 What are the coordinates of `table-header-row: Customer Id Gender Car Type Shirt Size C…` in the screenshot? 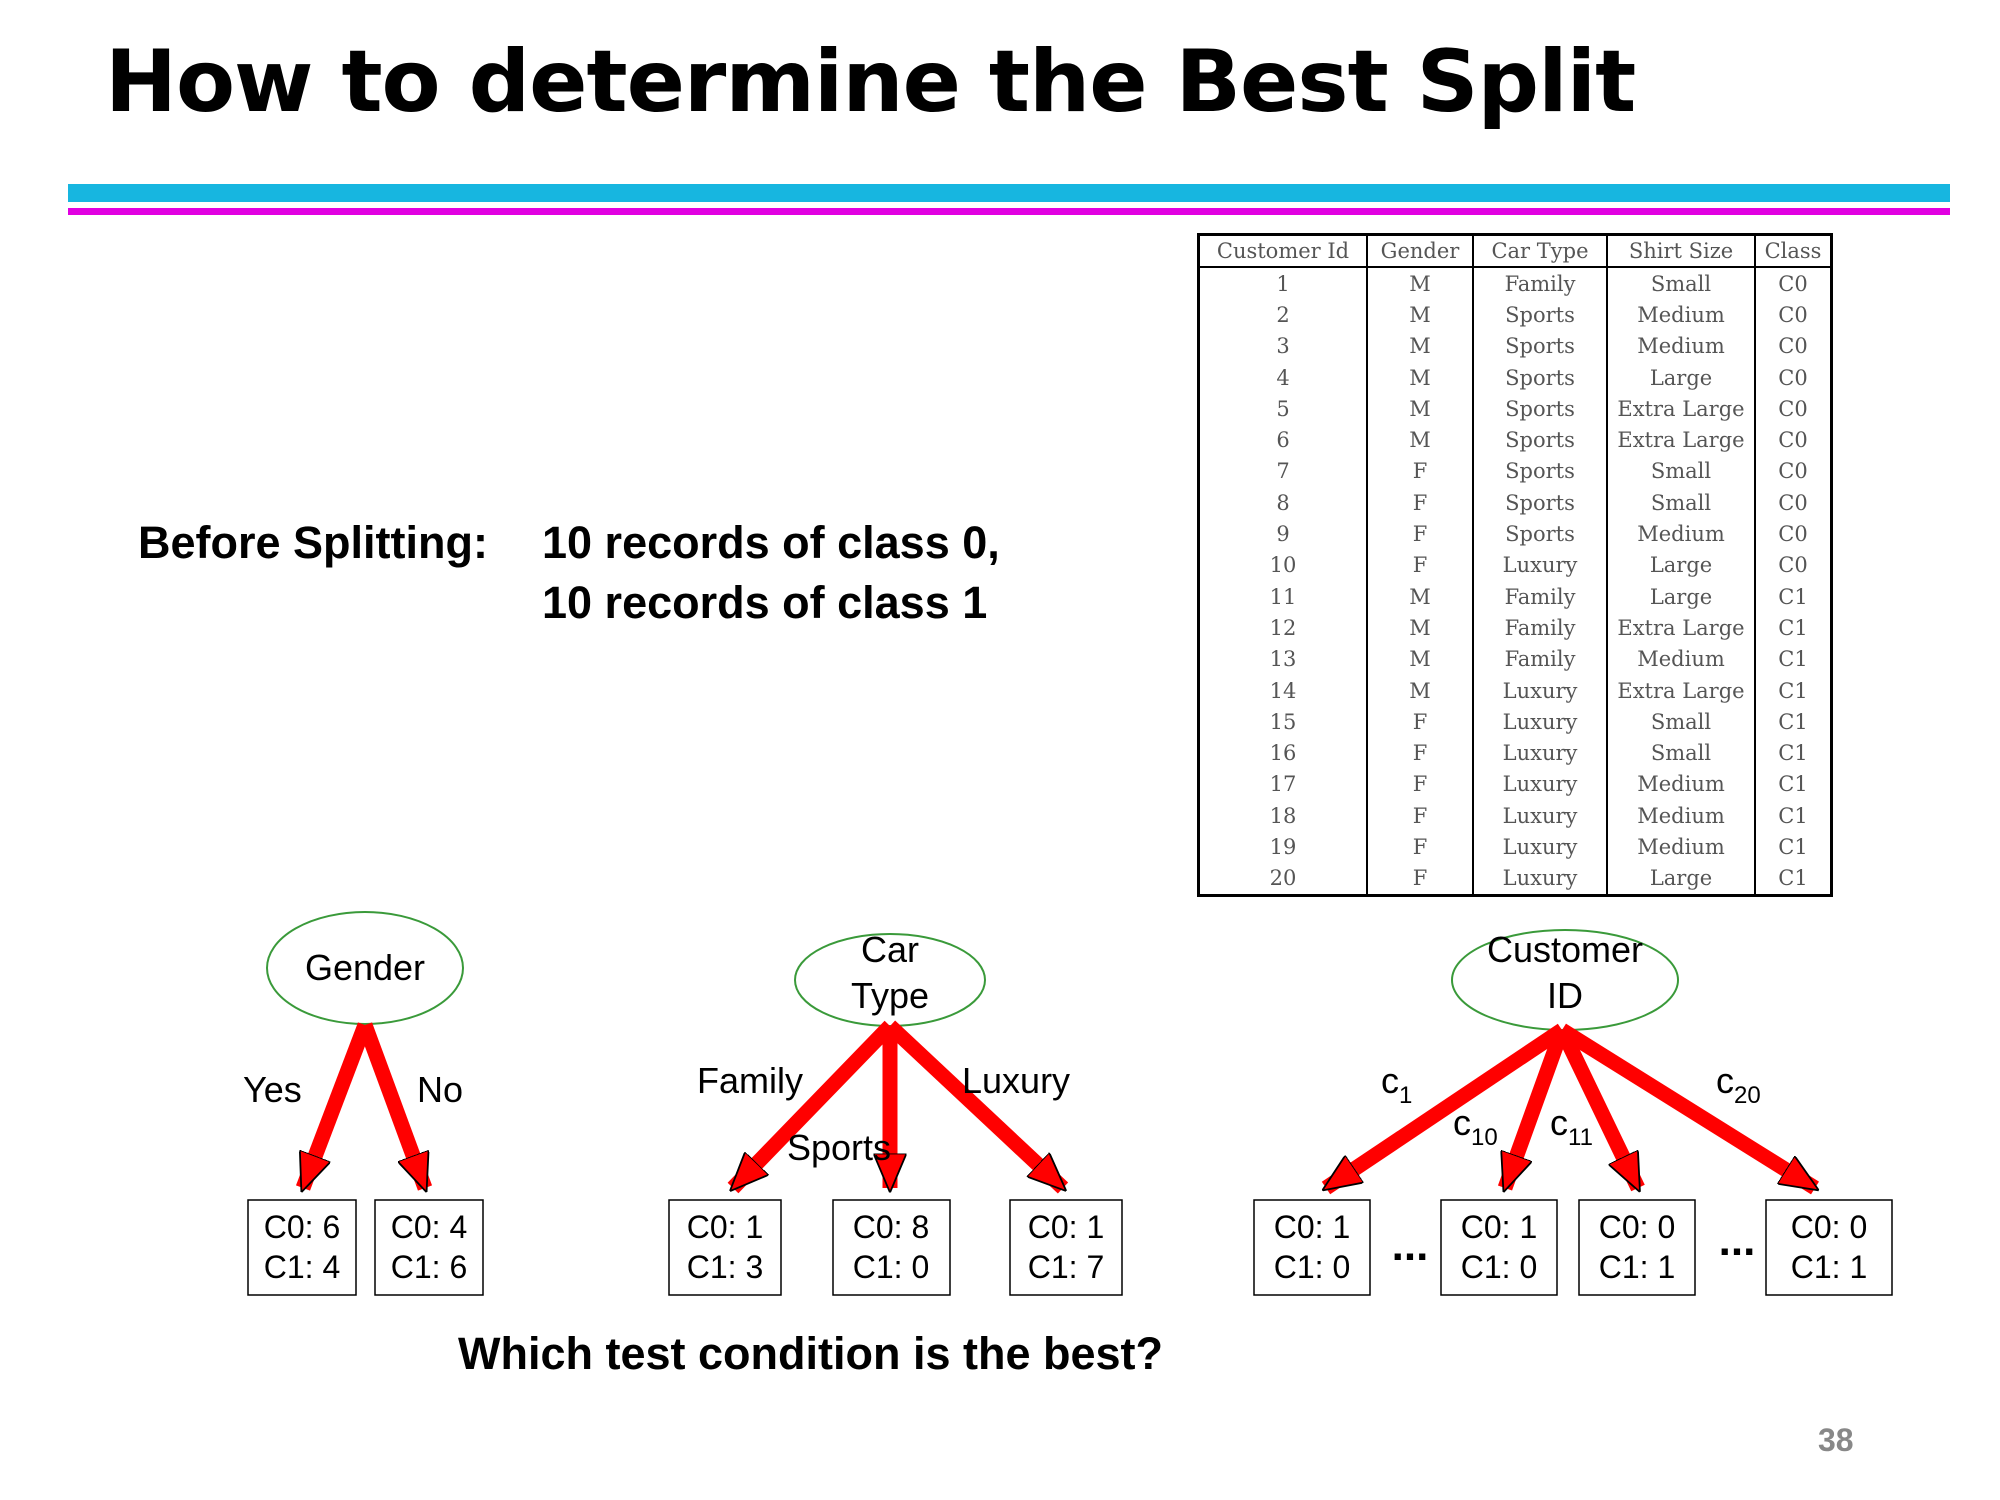 It's located at (1515, 251).